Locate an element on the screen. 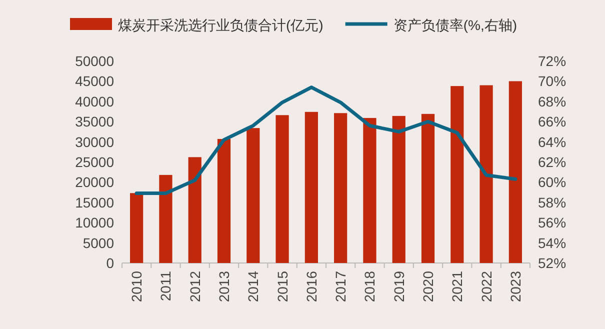 The width and height of the screenshot is (605, 329). y2-tick-label: 68% is located at coordinates (552, 101).